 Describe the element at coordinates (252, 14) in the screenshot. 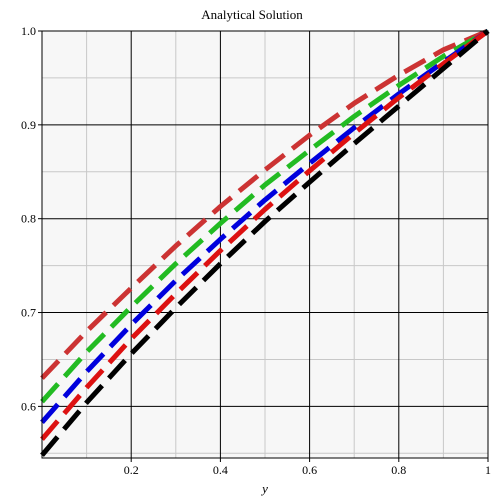

I see `chart-title: Analytical Solution` at that location.